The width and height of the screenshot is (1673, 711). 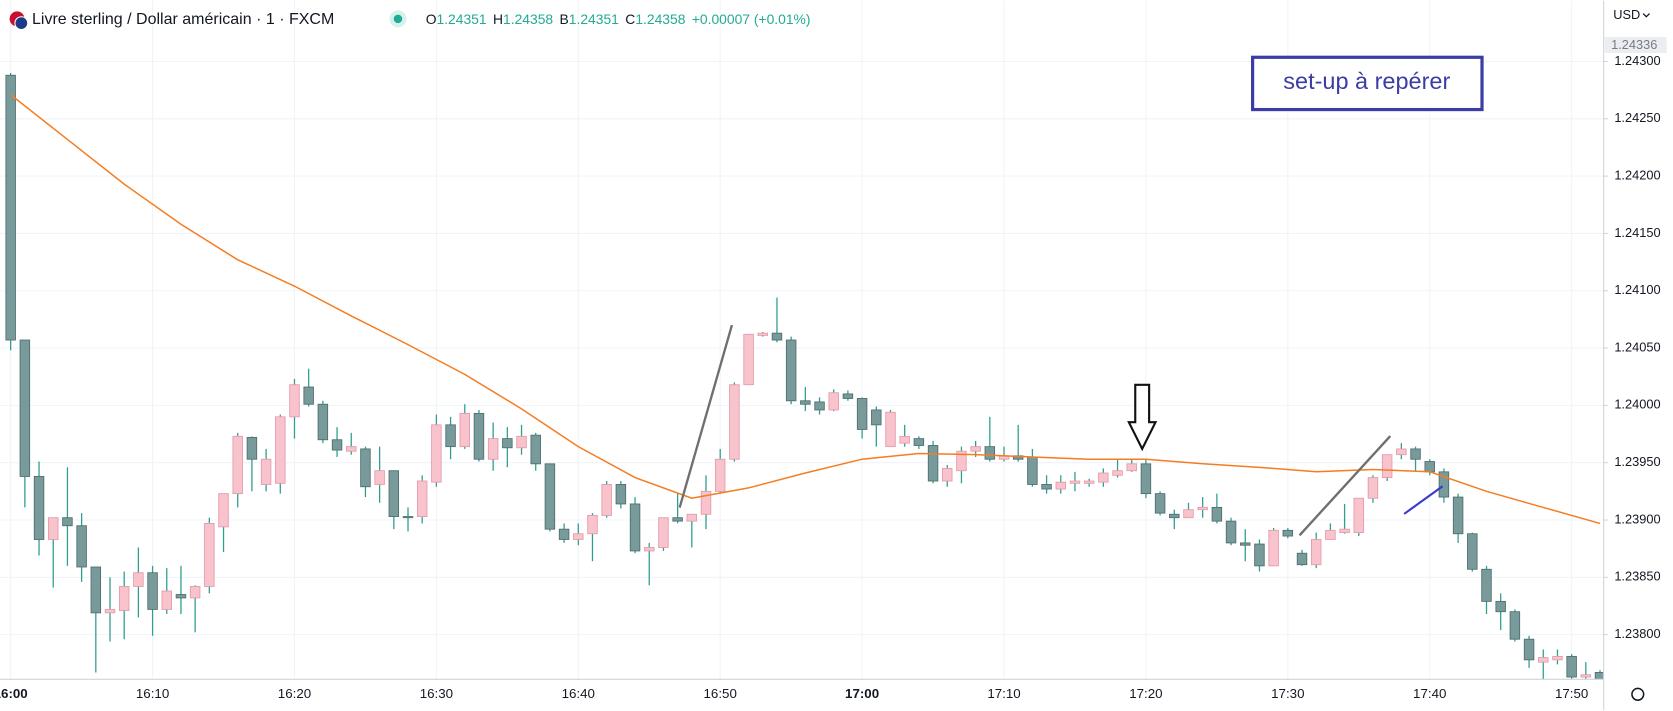 What do you see at coordinates (1366, 81) in the screenshot?
I see `annotation: set-up à repérer` at bounding box center [1366, 81].